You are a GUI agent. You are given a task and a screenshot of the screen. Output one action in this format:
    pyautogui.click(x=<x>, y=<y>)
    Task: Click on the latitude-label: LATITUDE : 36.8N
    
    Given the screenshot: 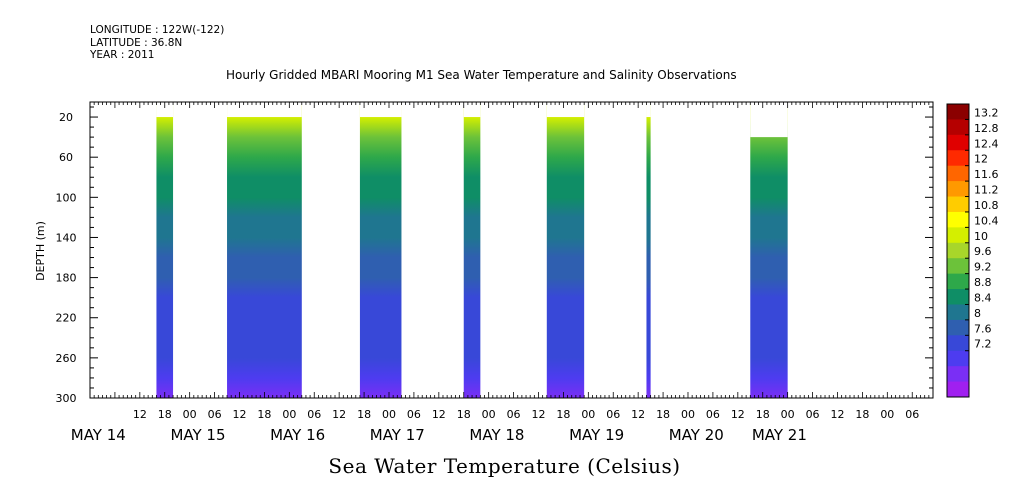 What is the action you would take?
    pyautogui.click(x=136, y=42)
    